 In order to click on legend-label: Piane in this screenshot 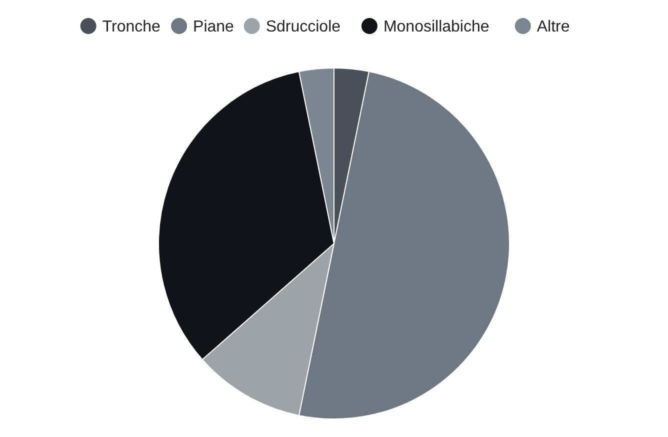, I will do `click(213, 27)`.